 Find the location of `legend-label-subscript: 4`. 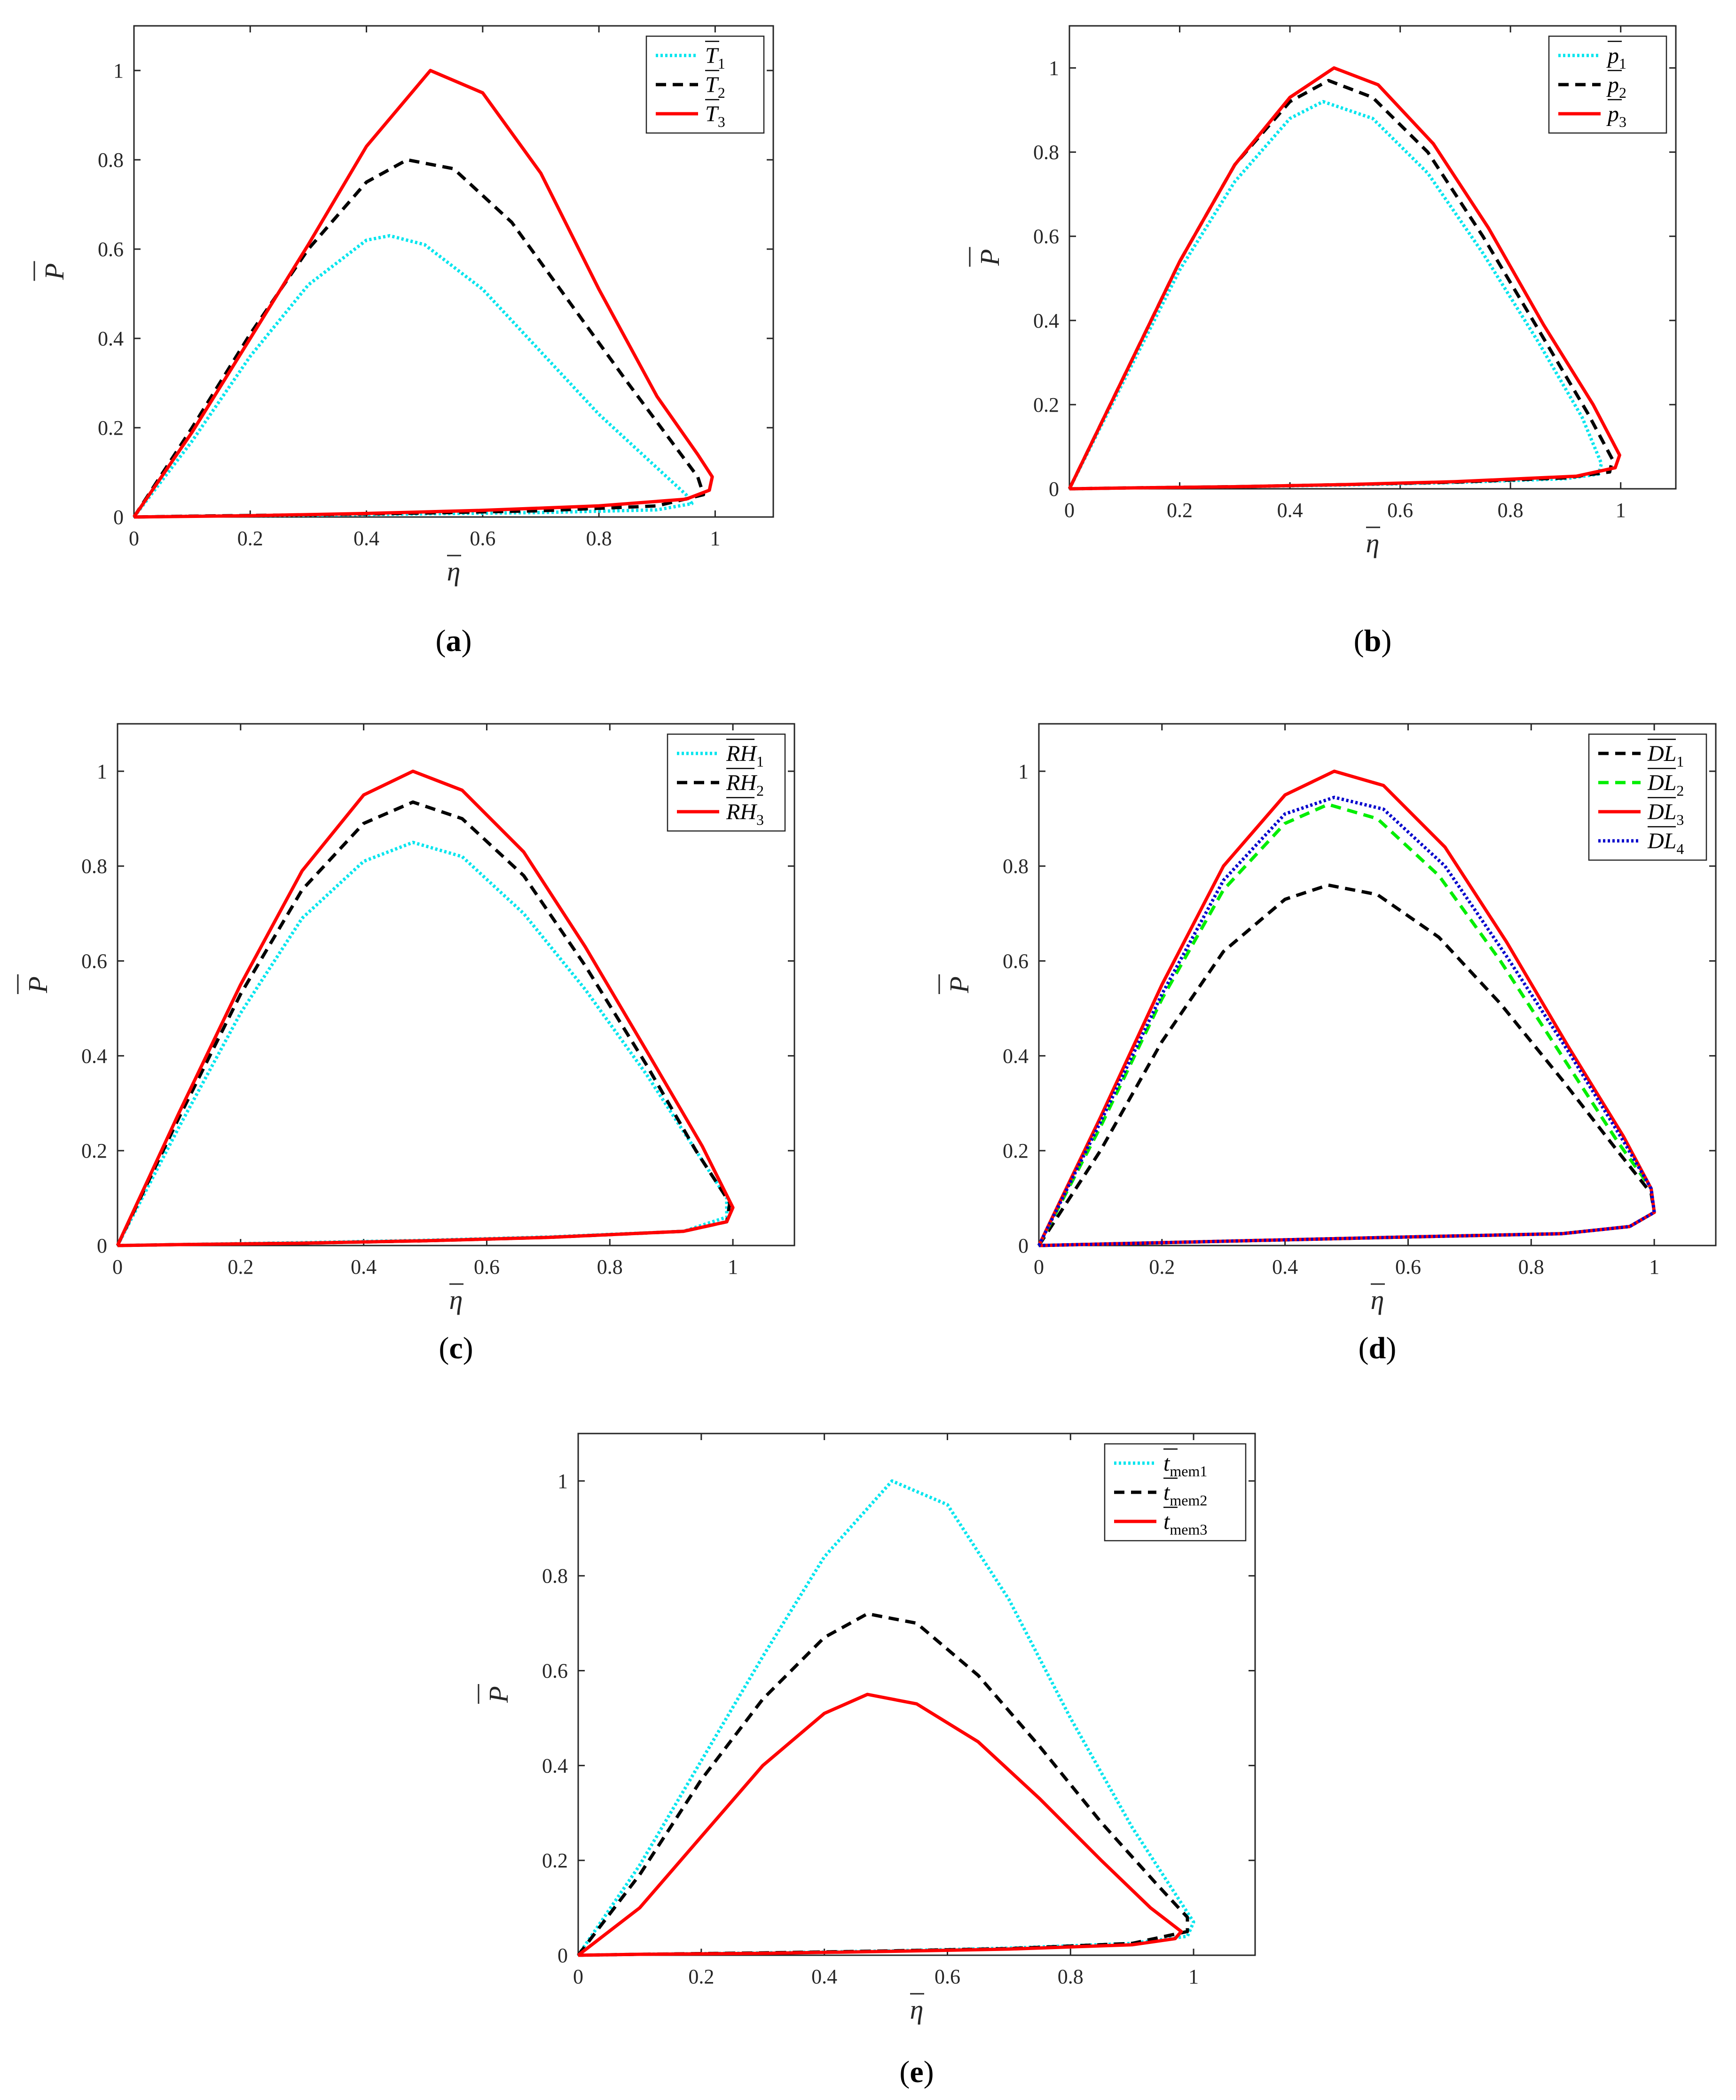

legend-label-subscript: 4 is located at coordinates (1680, 848).